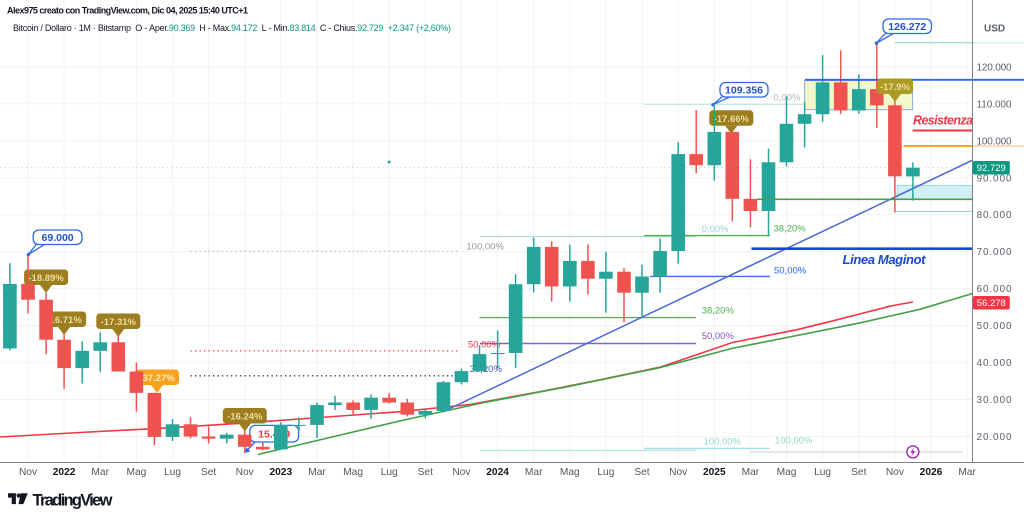 The width and height of the screenshot is (1024, 519). What do you see at coordinates (994, 252) in the screenshot?
I see `svg-text: 70.000` at bounding box center [994, 252].